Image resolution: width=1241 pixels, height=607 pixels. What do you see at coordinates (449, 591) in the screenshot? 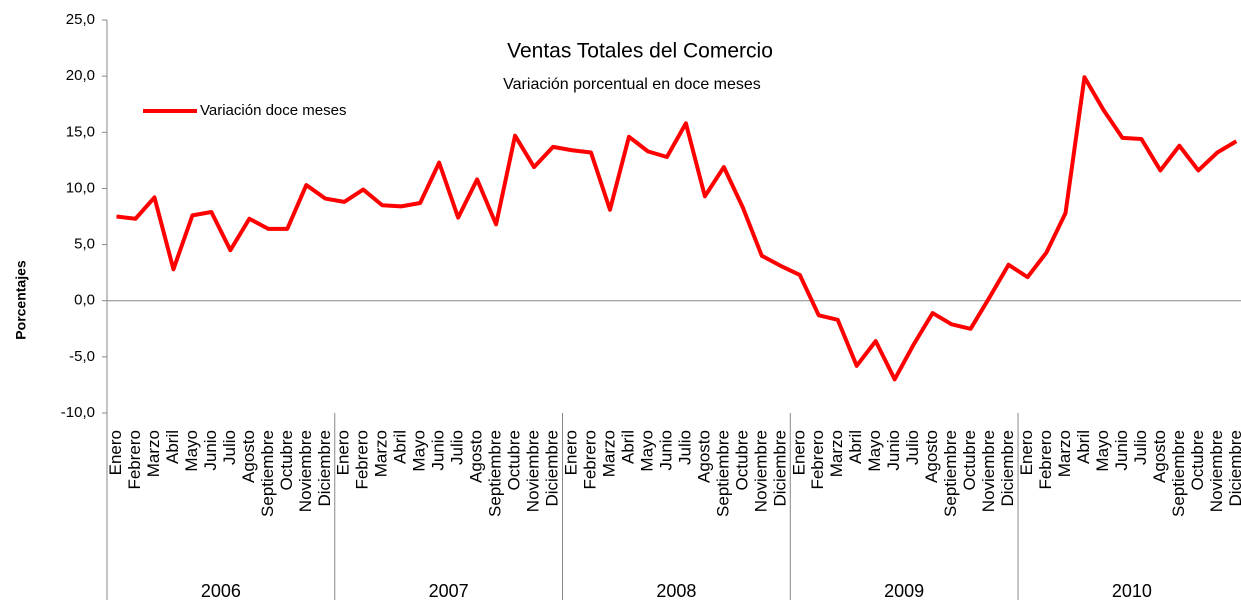
I see `group-label: 2007` at bounding box center [449, 591].